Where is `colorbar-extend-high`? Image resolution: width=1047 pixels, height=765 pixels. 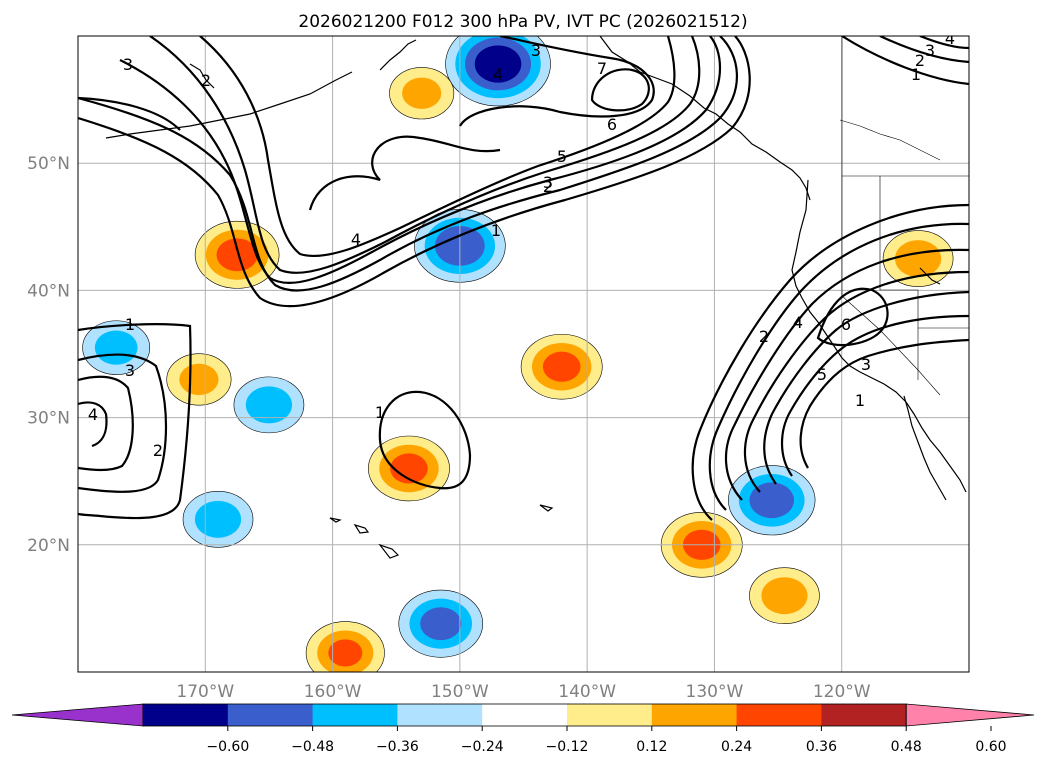 colorbar-extend-high is located at coordinates (970, 715).